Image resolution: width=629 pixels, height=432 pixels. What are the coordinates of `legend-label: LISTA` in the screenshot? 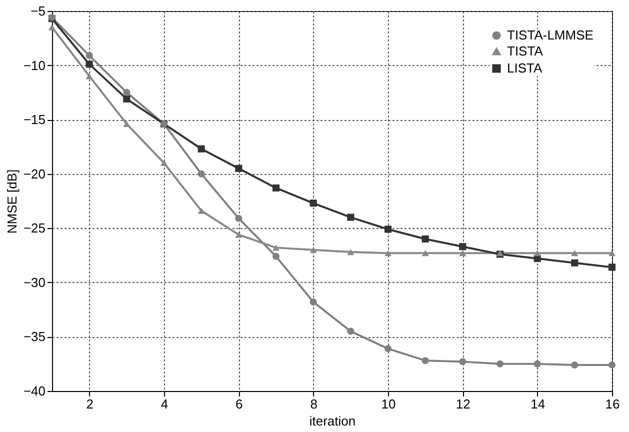 It's located at (524, 68).